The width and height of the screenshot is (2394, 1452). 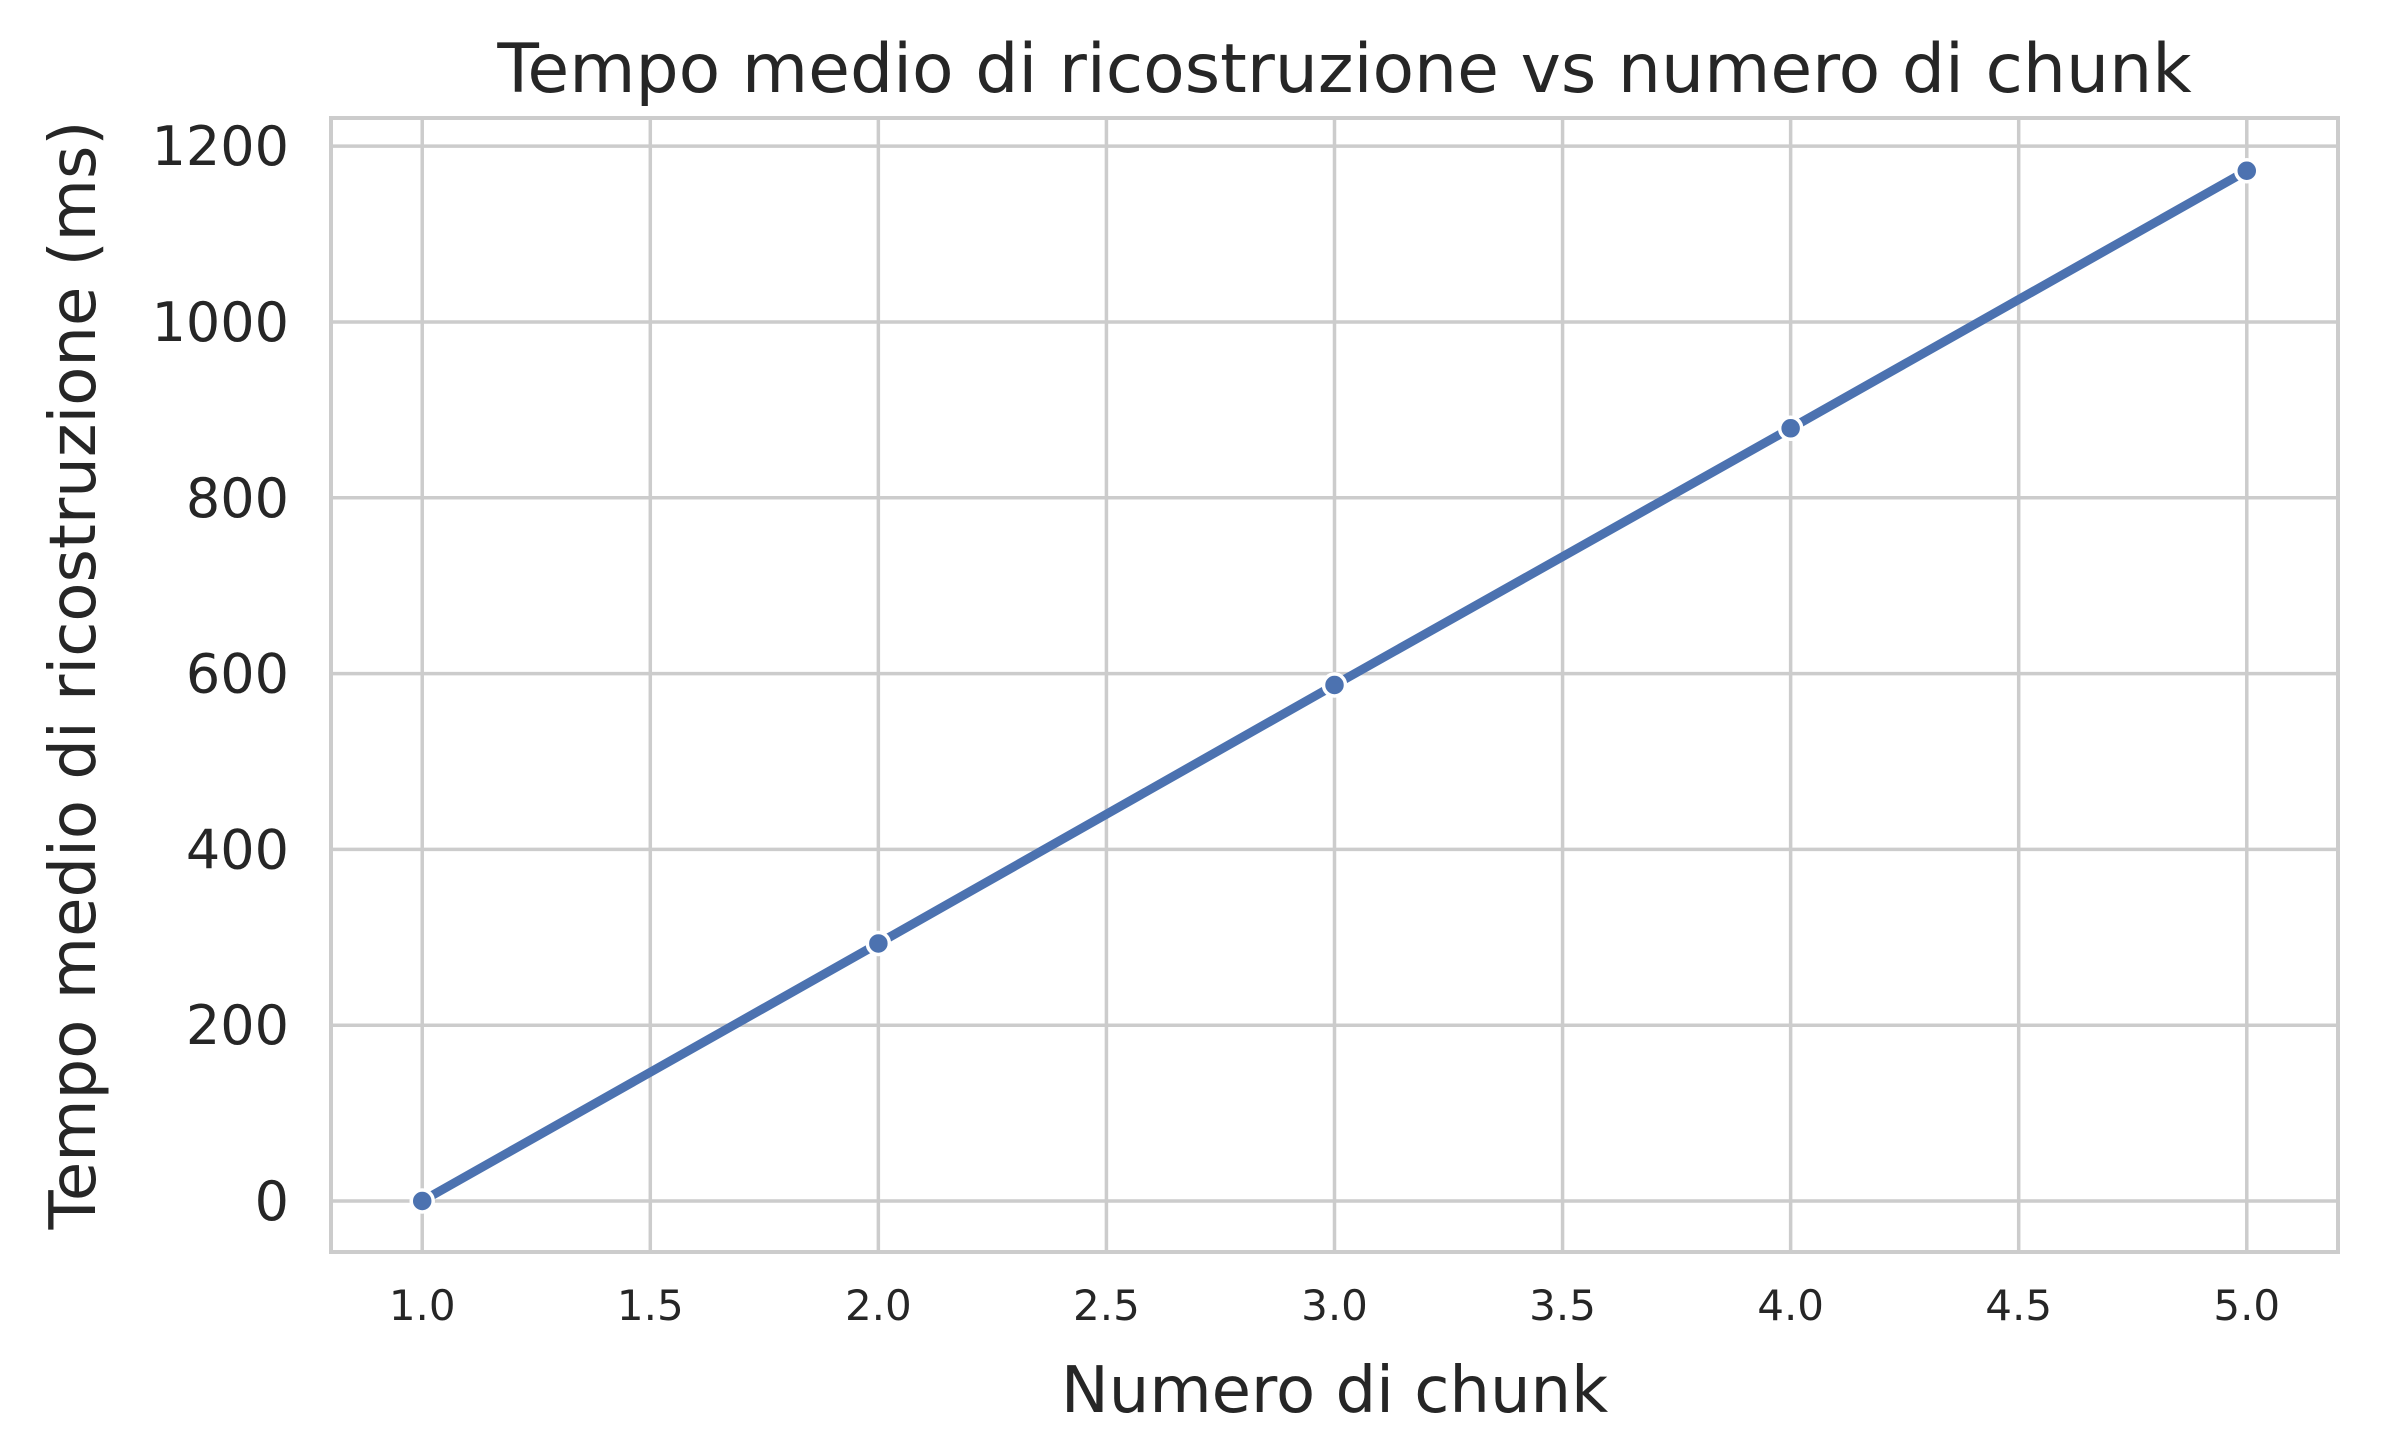 What do you see at coordinates (220, 146) in the screenshot?
I see `y-tick-label: 1200` at bounding box center [220, 146].